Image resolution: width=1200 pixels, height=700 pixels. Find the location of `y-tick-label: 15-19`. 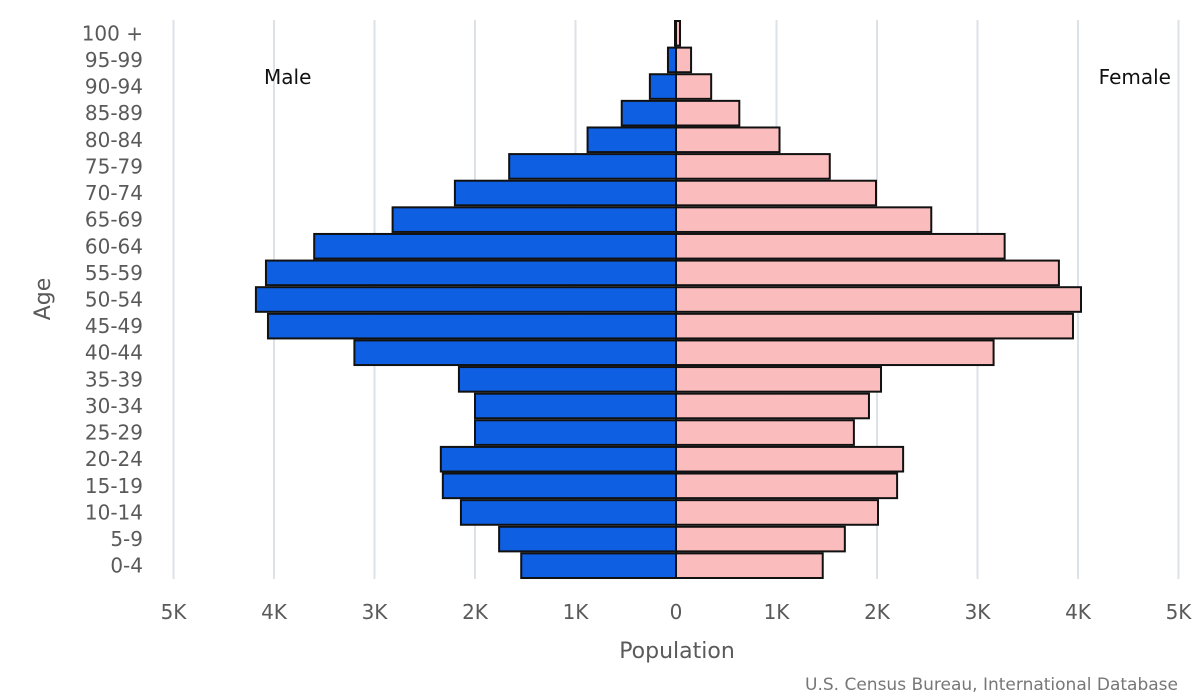

y-tick-label: 15-19 is located at coordinates (114, 486).